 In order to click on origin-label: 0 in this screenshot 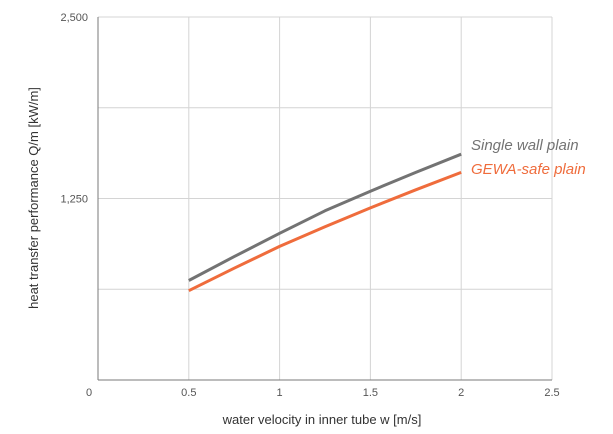, I will do `click(89, 393)`.